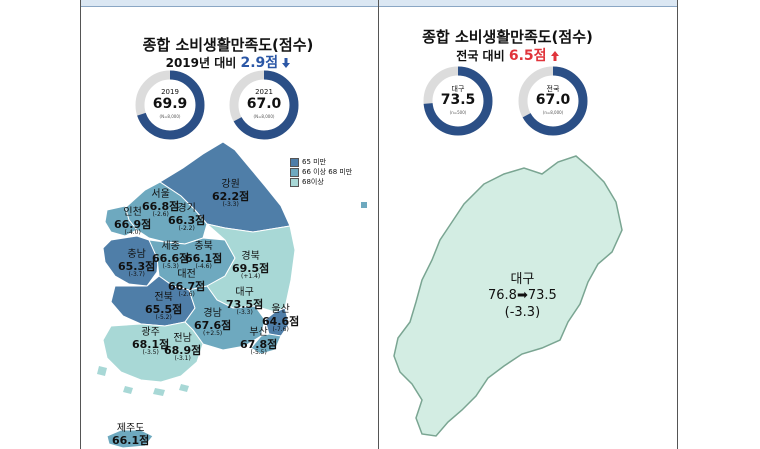 The width and height of the screenshot is (760, 449). I want to click on donut-year: 대구, so click(458, 89).